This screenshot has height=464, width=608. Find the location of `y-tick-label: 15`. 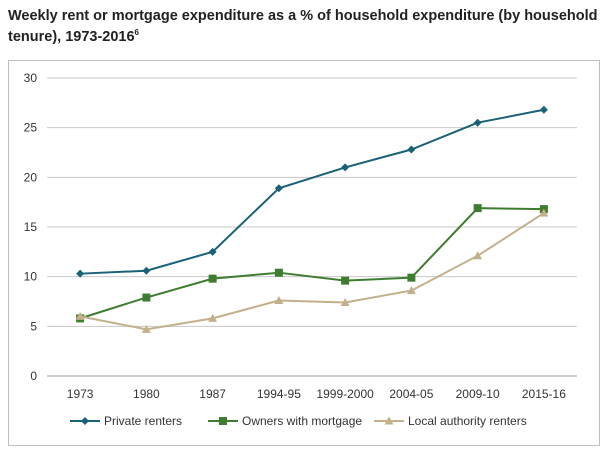

y-tick-label: 15 is located at coordinates (31, 227).